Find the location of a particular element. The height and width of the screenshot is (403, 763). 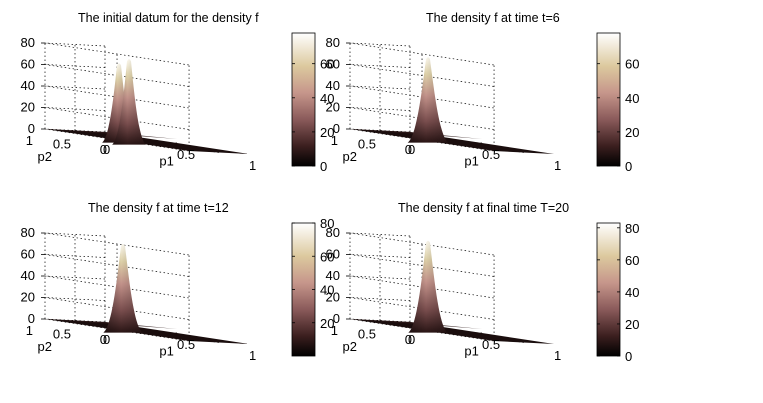

peak-right-shade is located at coordinates (129, 102).